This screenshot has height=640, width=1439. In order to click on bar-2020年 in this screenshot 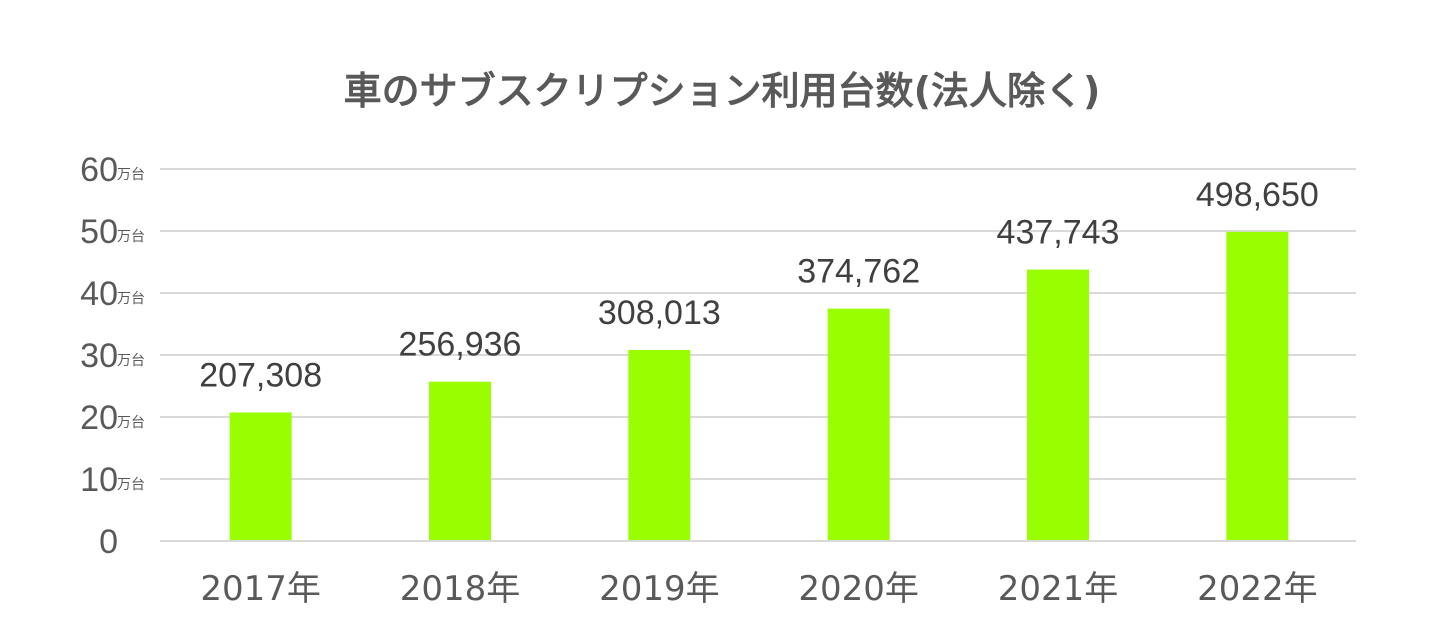, I will do `click(858, 424)`.